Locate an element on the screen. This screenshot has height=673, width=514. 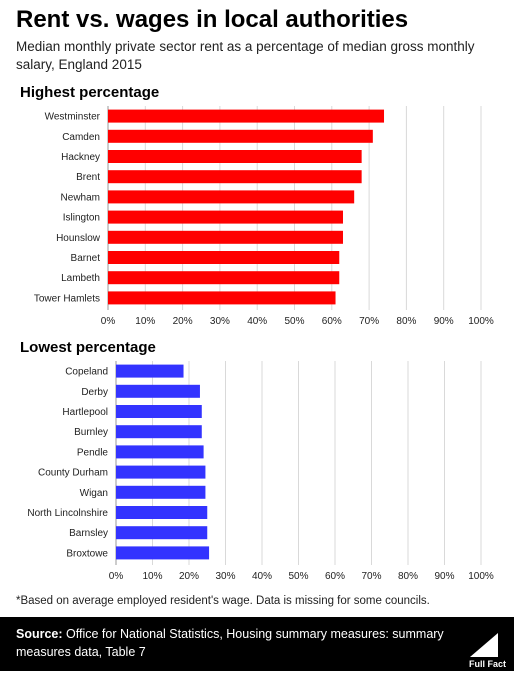
category-label: Hounslow is located at coordinates (78, 238).